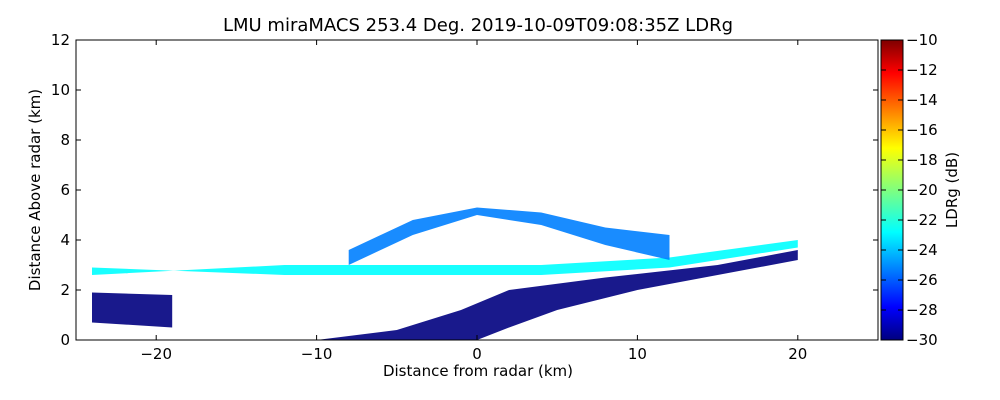  Describe the element at coordinates (317, 354) in the screenshot. I see `x-tick-label: −10` at that location.